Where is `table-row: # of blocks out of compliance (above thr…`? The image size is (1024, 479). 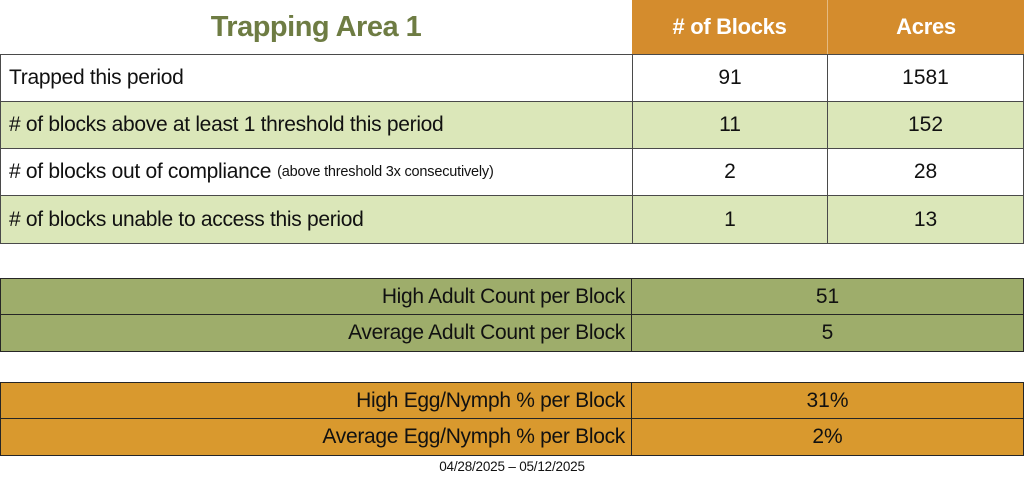 table-row: # of blocks out of compliance (above thr… is located at coordinates (512, 172).